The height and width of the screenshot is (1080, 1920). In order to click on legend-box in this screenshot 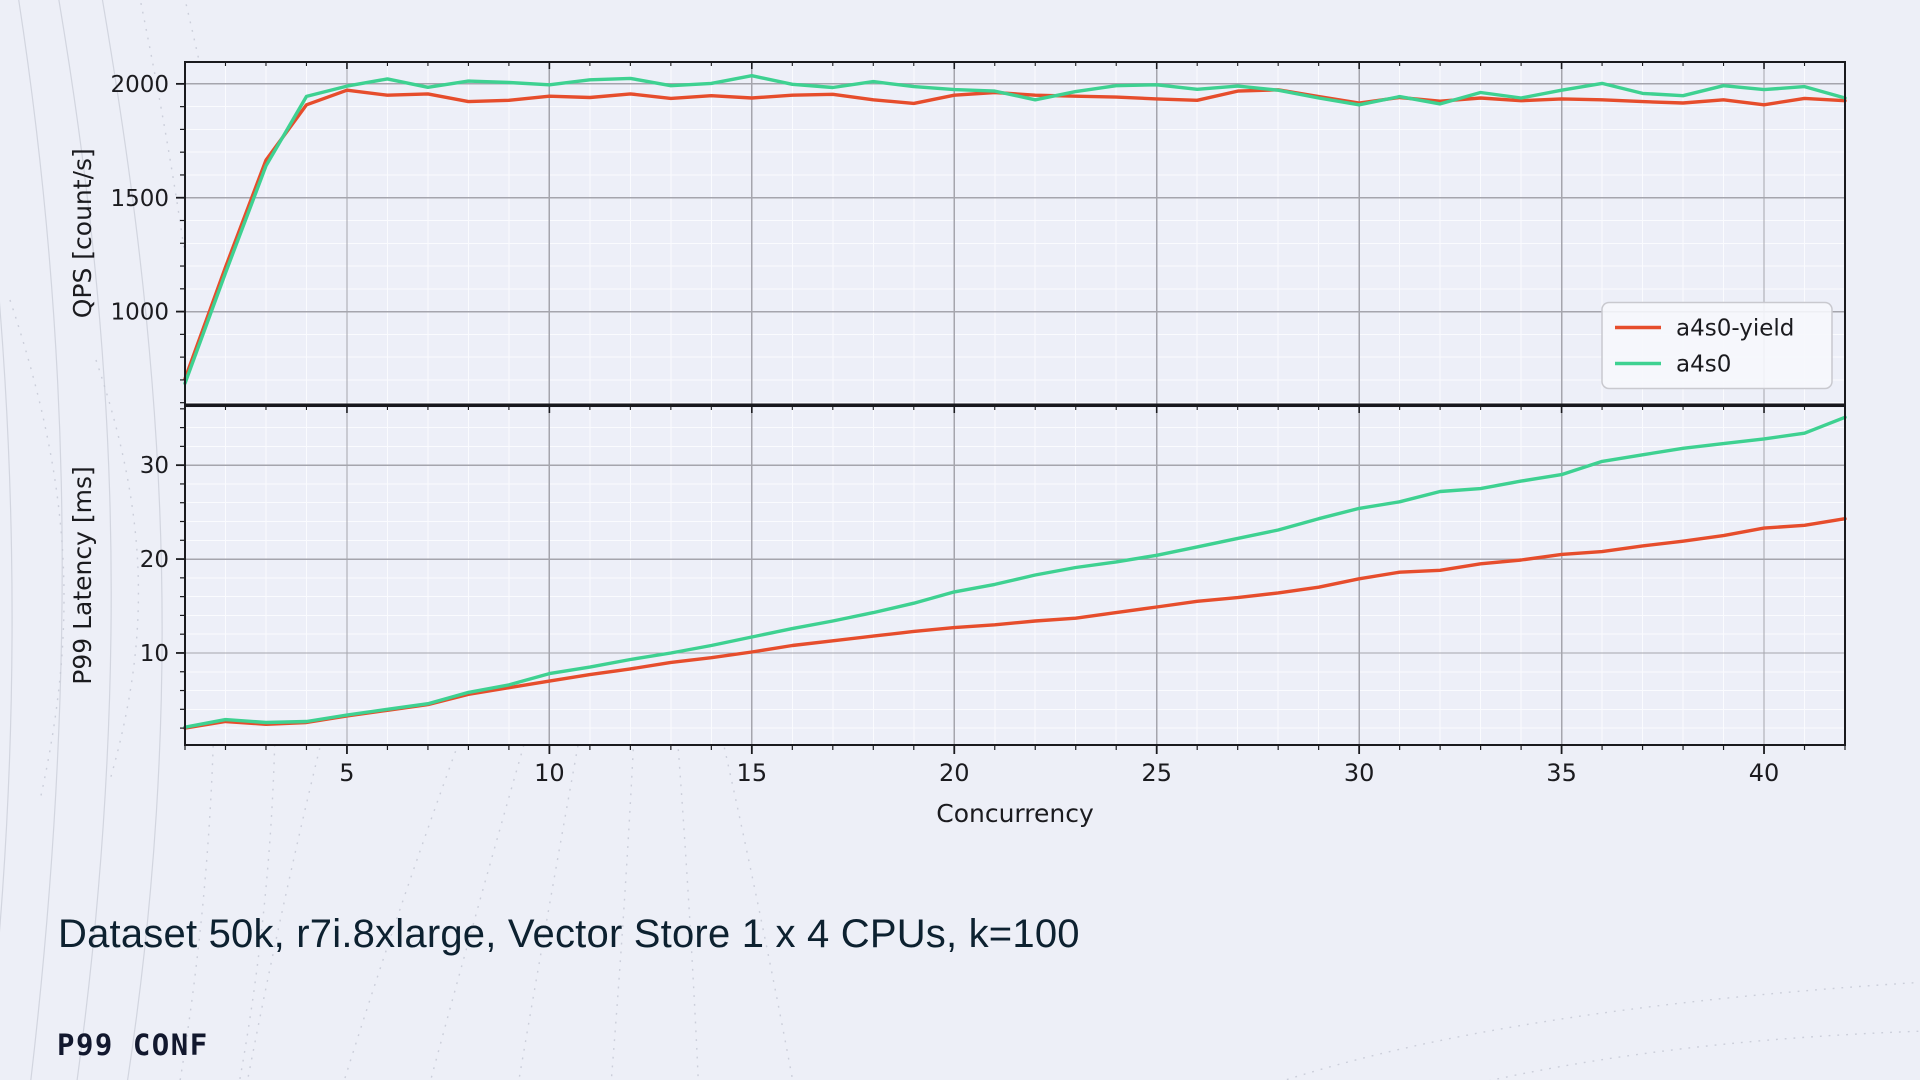, I will do `click(1717, 345)`.